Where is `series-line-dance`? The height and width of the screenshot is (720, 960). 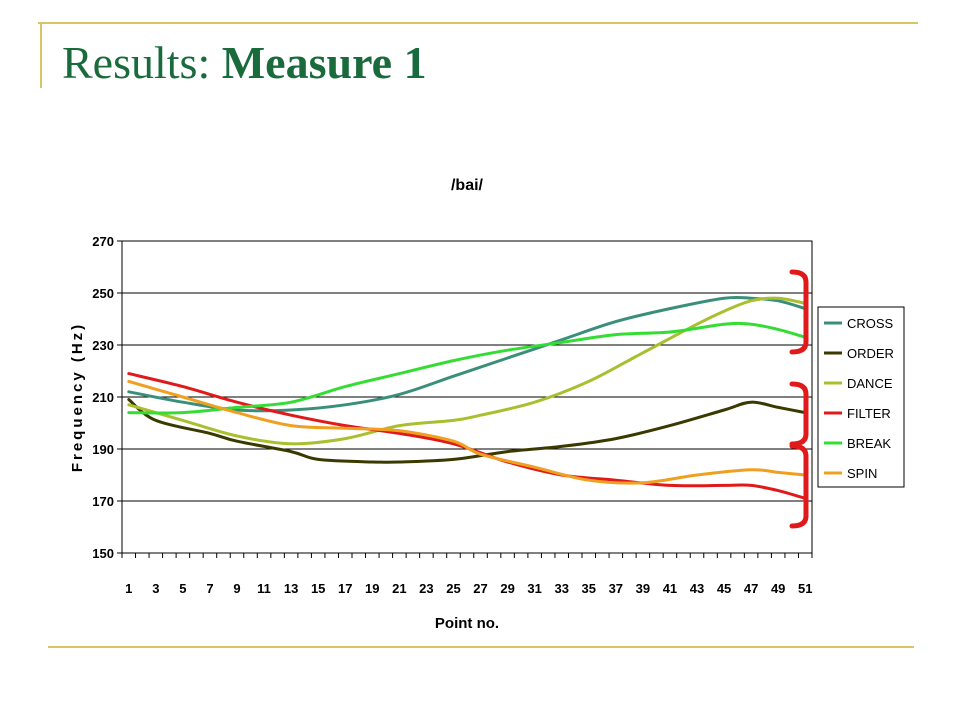
series-line-dance is located at coordinates (467, 371).